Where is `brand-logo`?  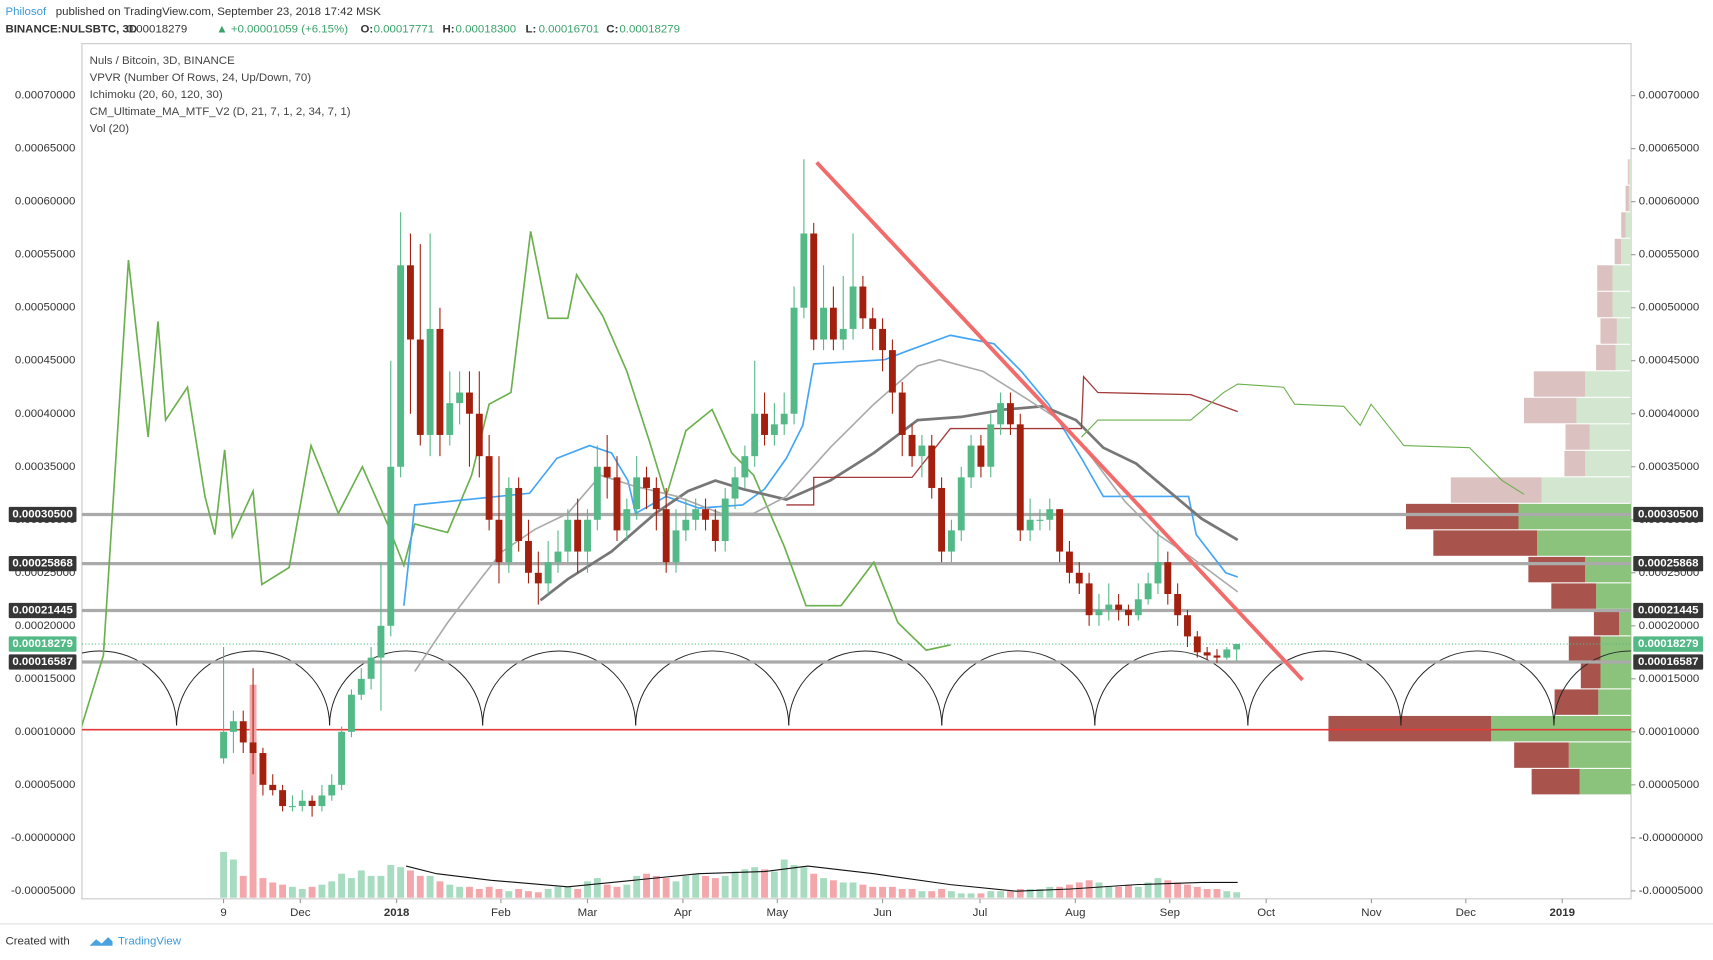
brand-logo is located at coordinates (101, 941).